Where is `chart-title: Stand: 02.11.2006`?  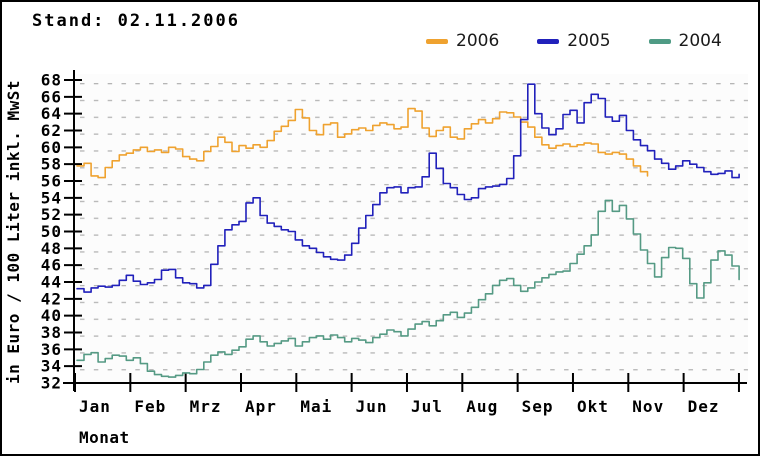 chart-title: Stand: 02.11.2006 is located at coordinates (136, 21).